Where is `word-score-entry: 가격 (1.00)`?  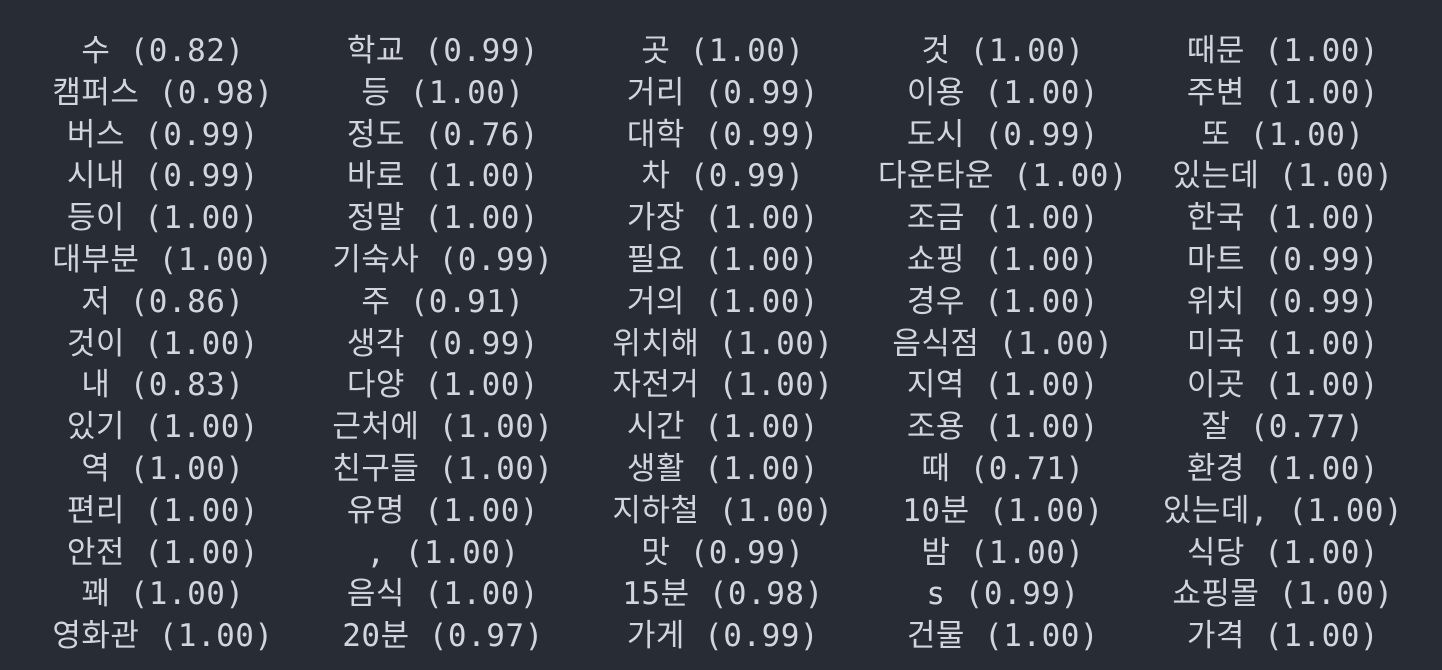 word-score-entry: 가격 (1.00) is located at coordinates (1283, 636).